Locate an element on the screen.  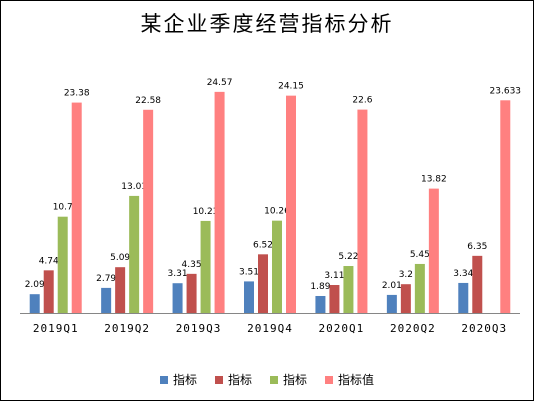
legend-item: 指标值 is located at coordinates (349, 379).